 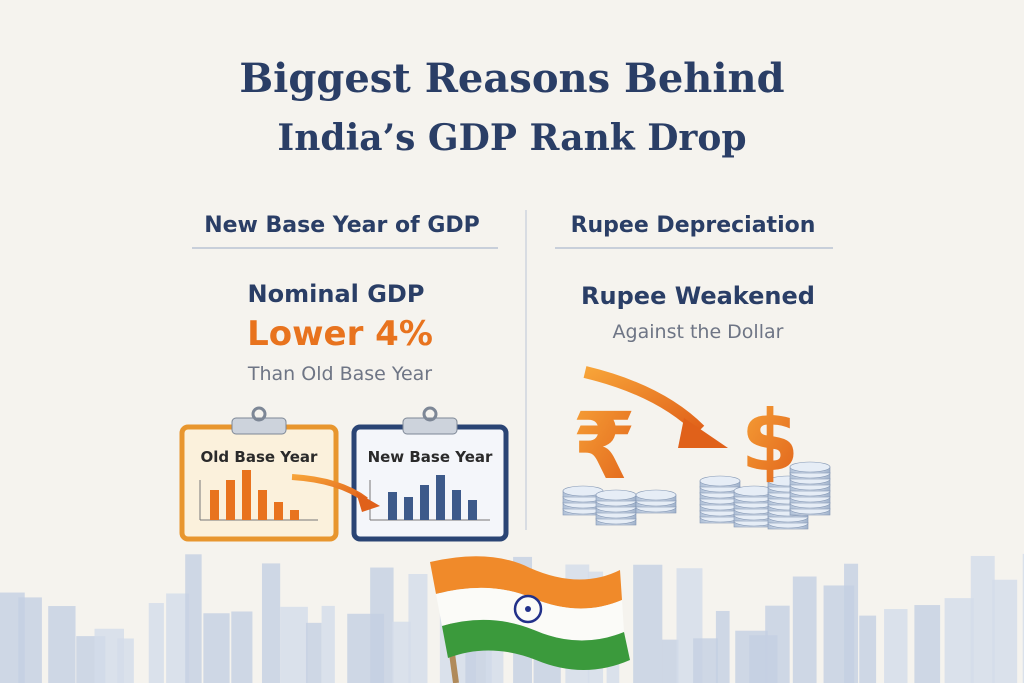 I want to click on title: Biggest Reasons Behind, so click(x=511, y=78).